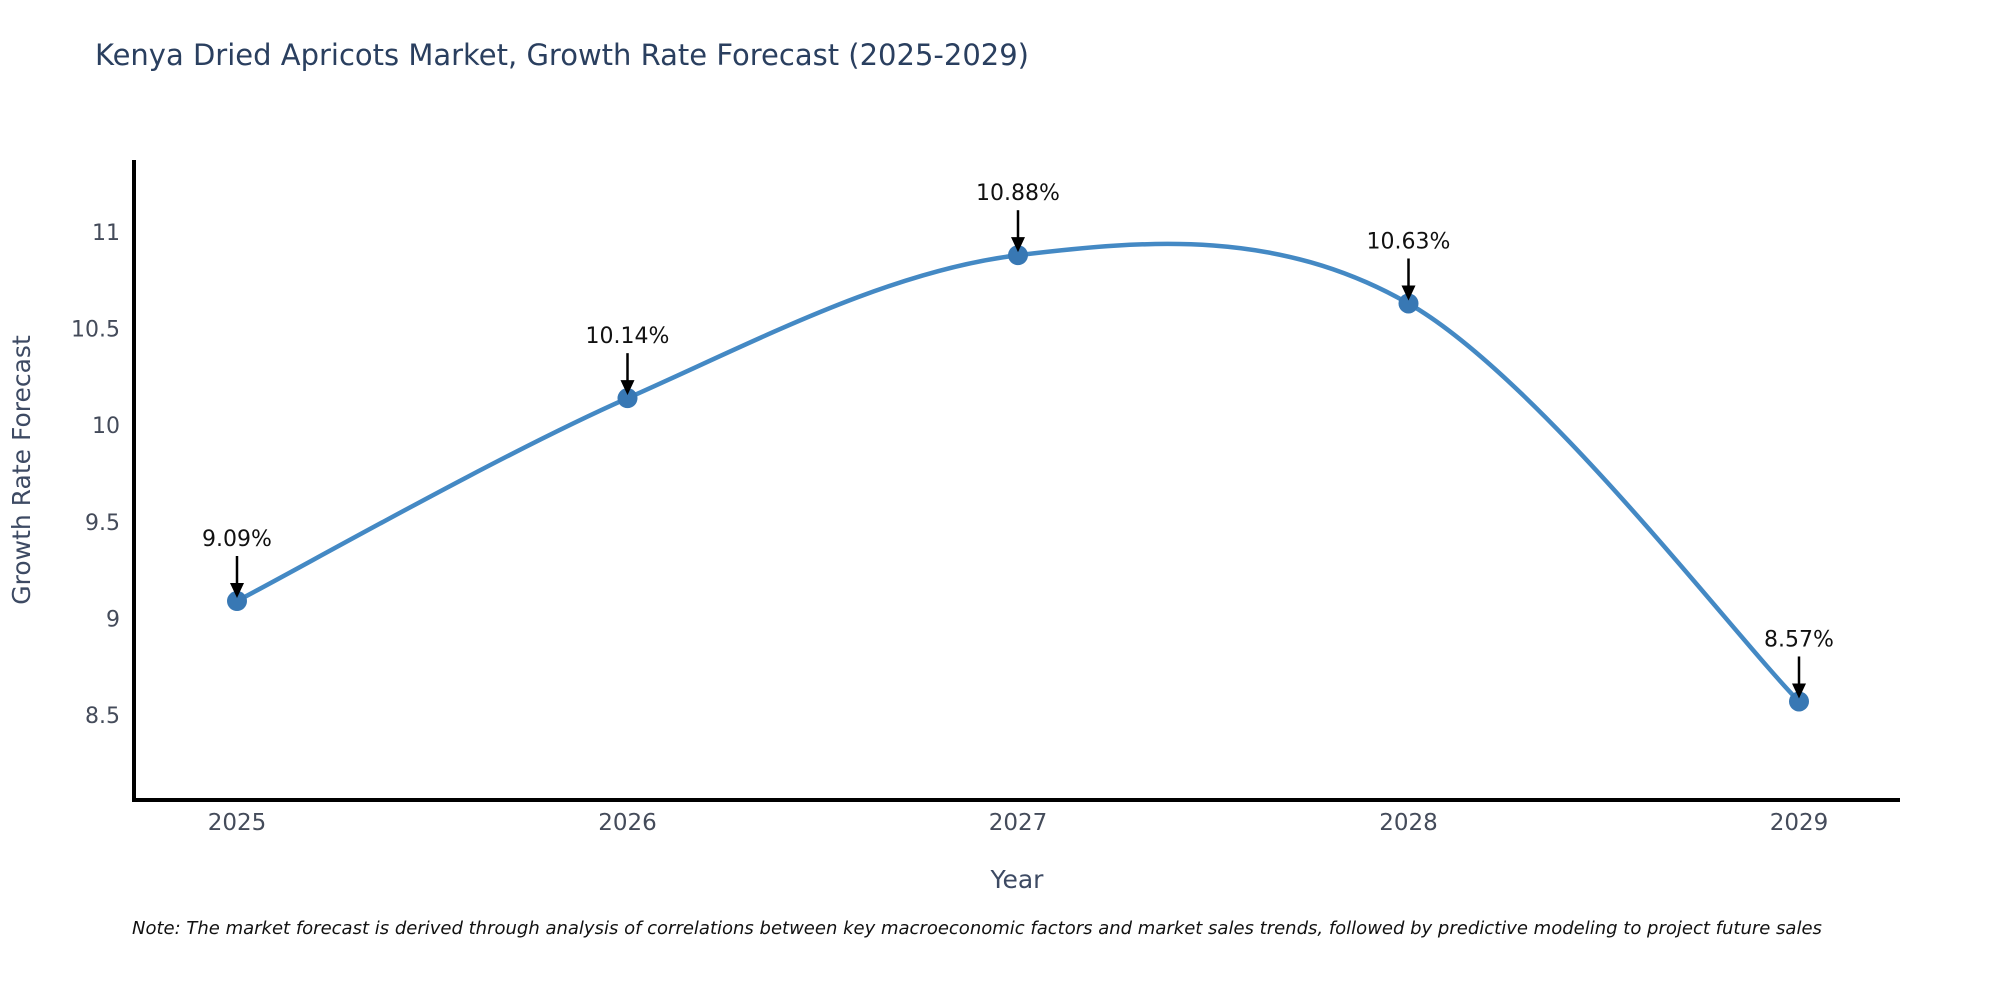  I want to click on x-tick-label: 2028, so click(1408, 823).